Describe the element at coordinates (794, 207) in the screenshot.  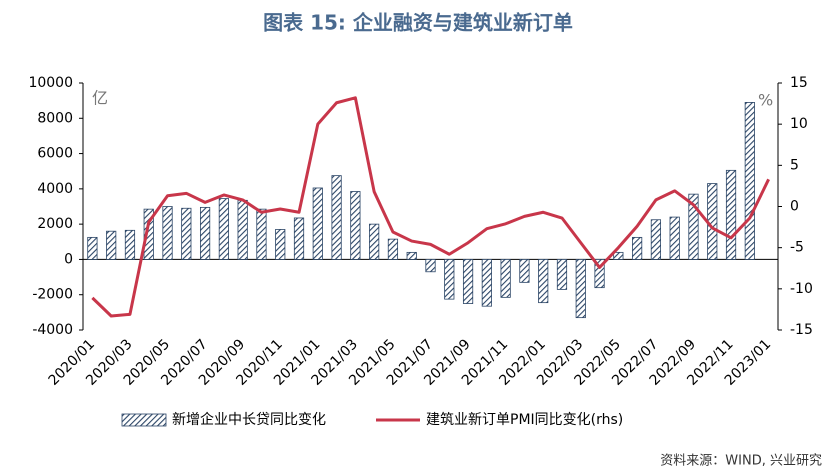
I see `y2-tick-label: 0` at that location.